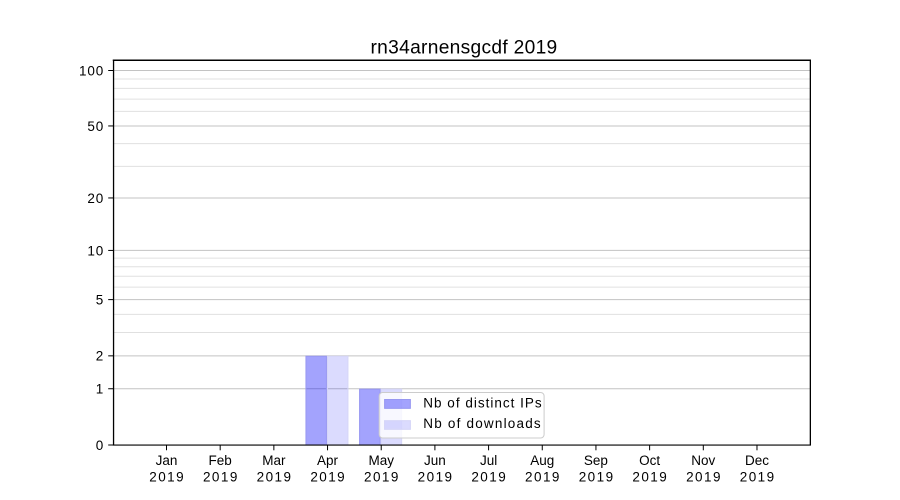 This screenshot has height=500, width=900. I want to click on svg-text: Oct, so click(649, 460).